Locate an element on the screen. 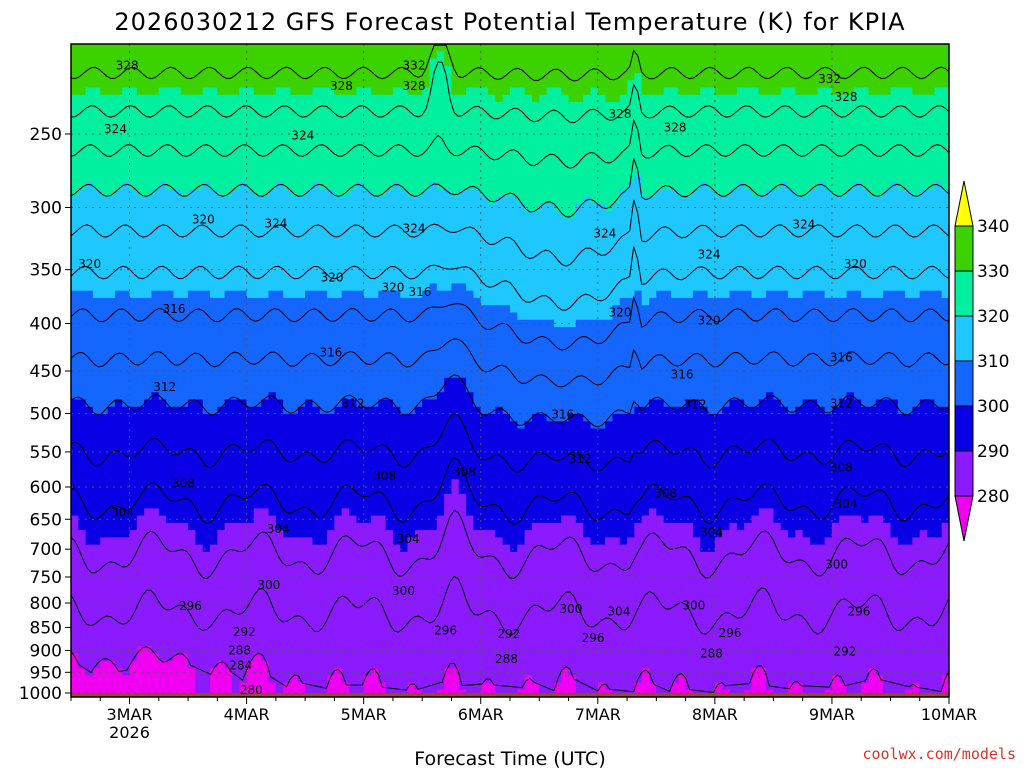  y-tick-label: 1000 is located at coordinates (40, 694).